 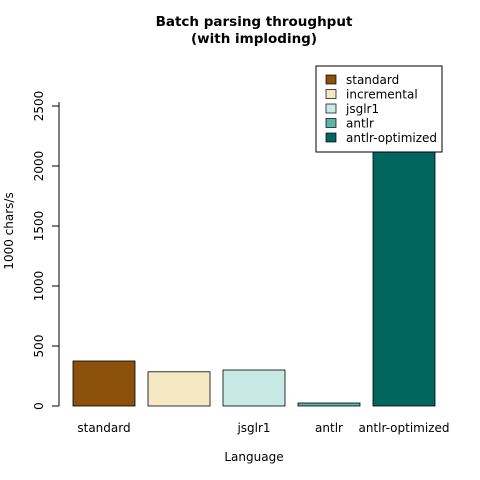 I want to click on x-tick-label: antlr-optimized, so click(x=403, y=428).